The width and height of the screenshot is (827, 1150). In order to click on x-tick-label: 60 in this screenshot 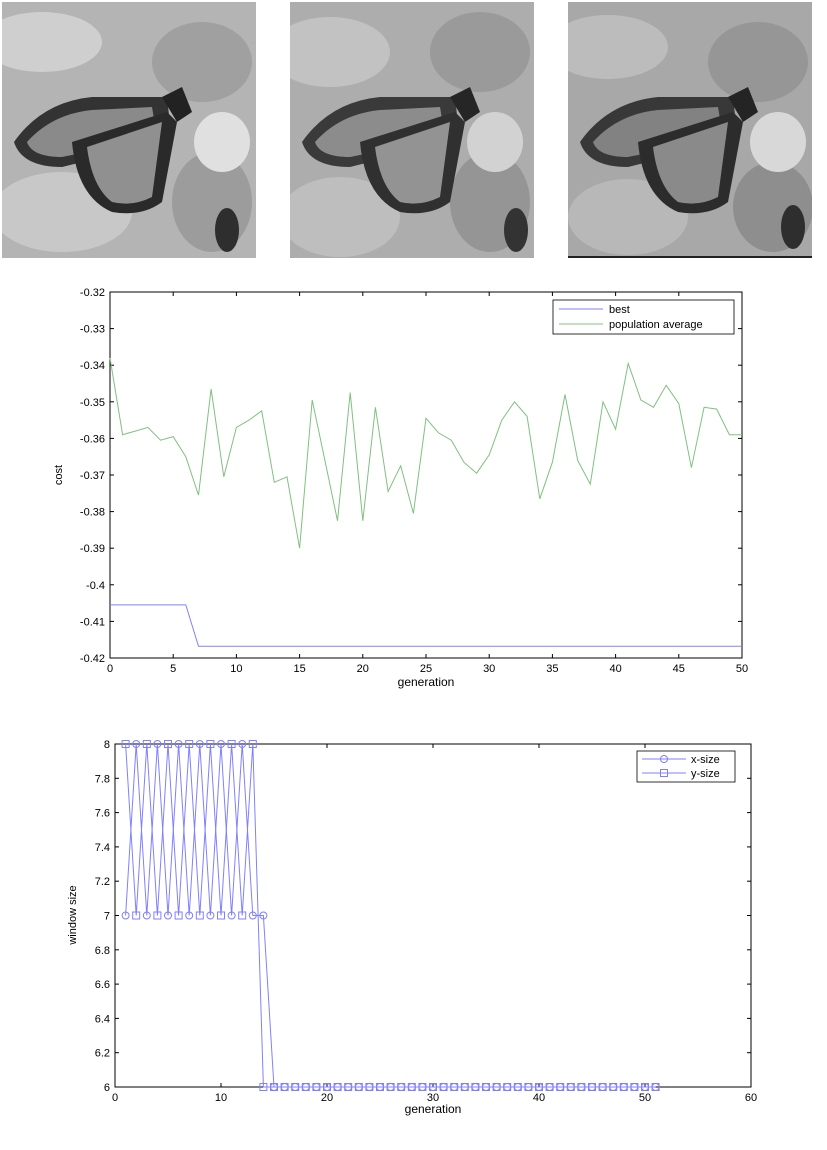, I will do `click(751, 1098)`.